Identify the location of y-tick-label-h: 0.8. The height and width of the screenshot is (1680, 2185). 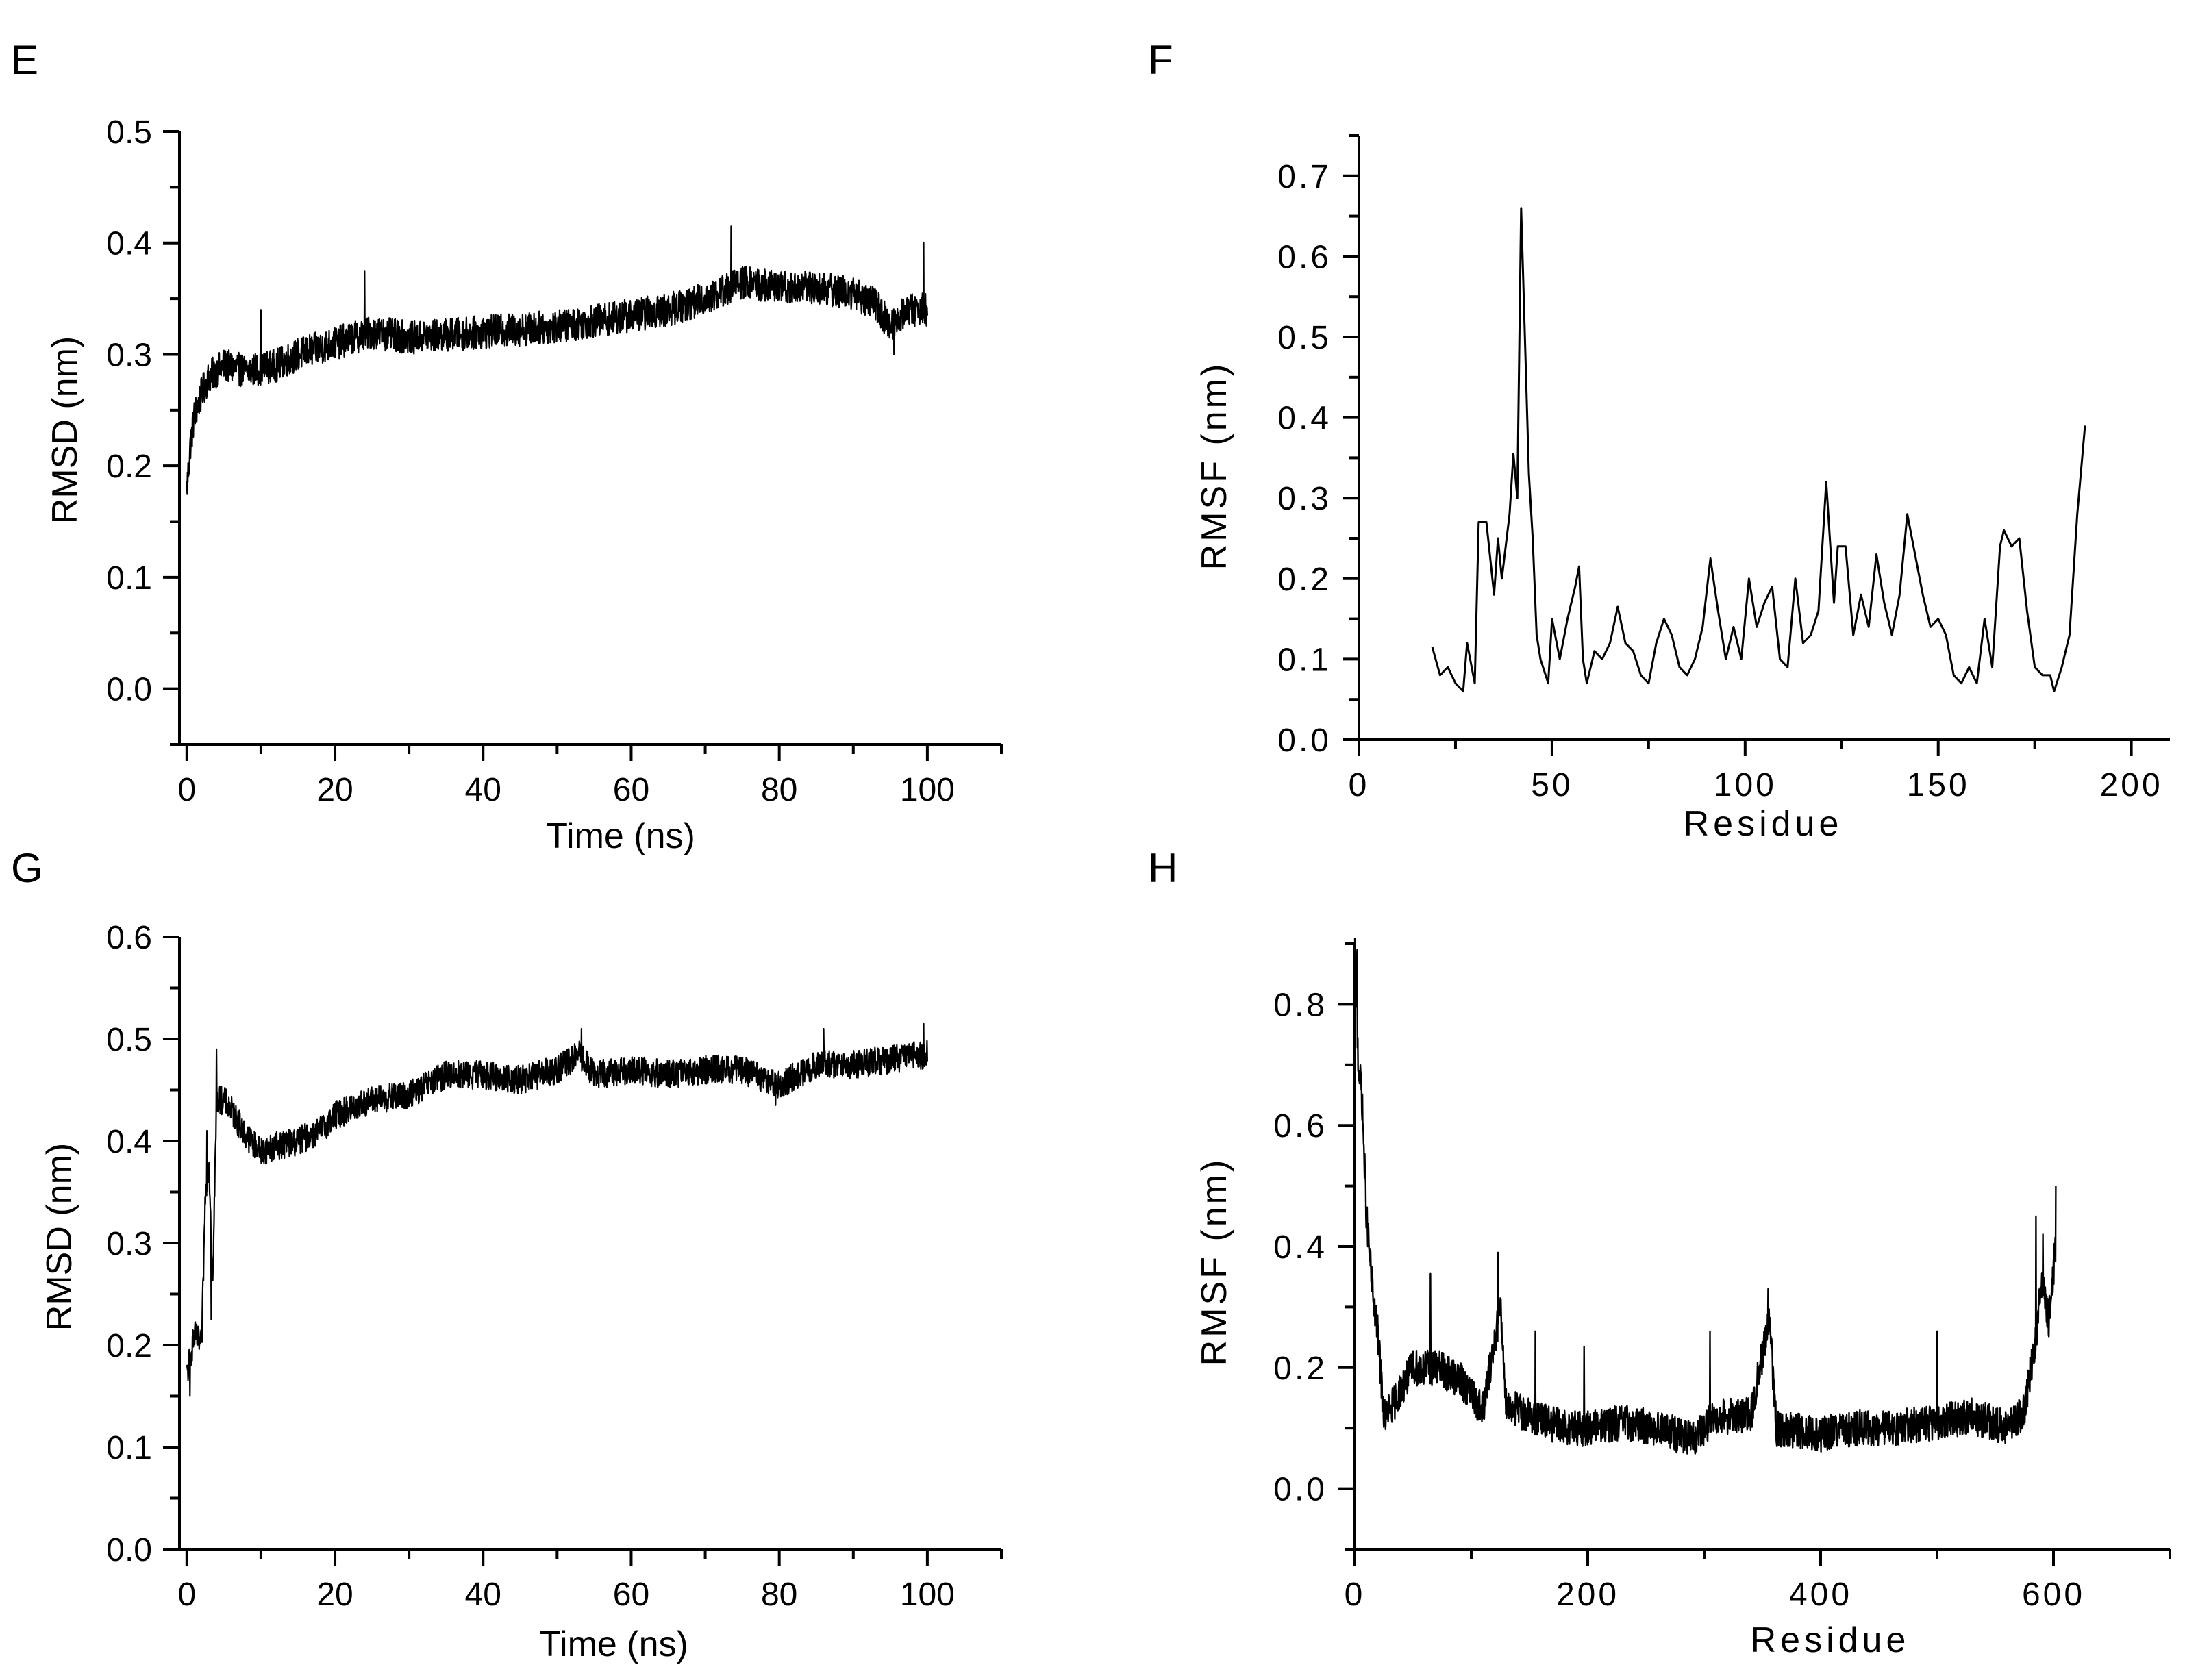
(1300, 1005).